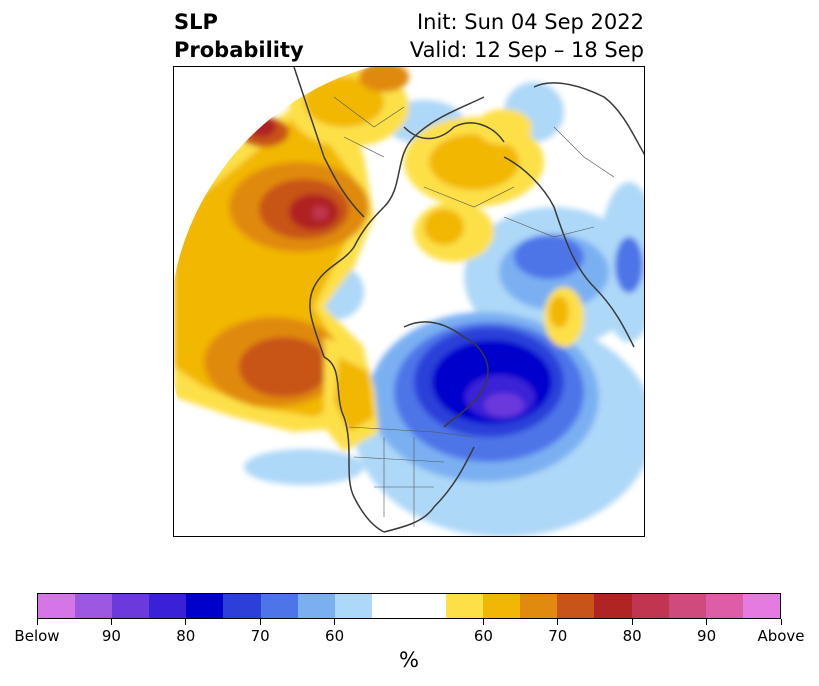  Describe the element at coordinates (239, 50) in the screenshot. I see `title-type: Probability` at that location.